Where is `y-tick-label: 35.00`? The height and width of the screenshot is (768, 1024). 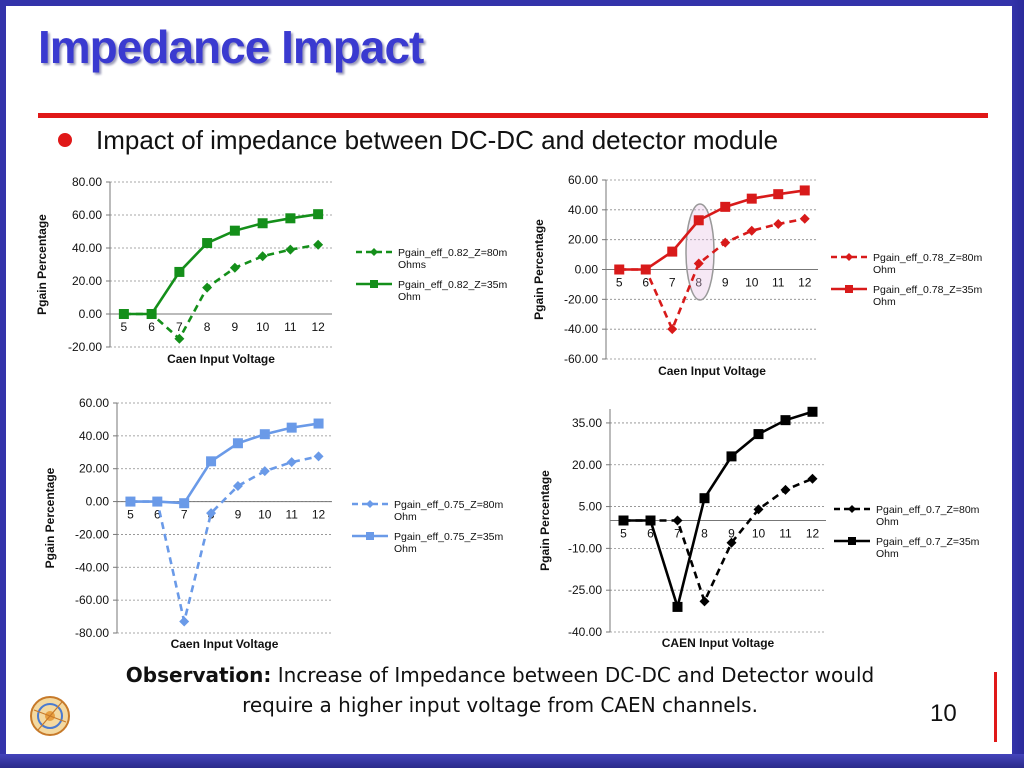
y-tick-label: 35.00 is located at coordinates (587, 423).